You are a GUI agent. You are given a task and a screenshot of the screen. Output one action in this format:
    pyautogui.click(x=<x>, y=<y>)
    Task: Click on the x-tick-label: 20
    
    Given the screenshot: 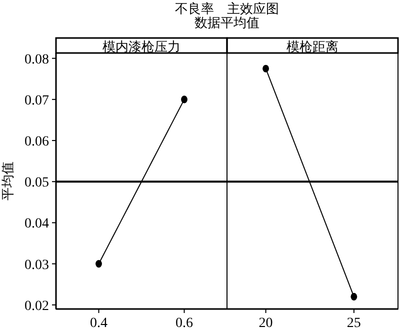 What is the action you would take?
    pyautogui.click(x=265, y=323)
    